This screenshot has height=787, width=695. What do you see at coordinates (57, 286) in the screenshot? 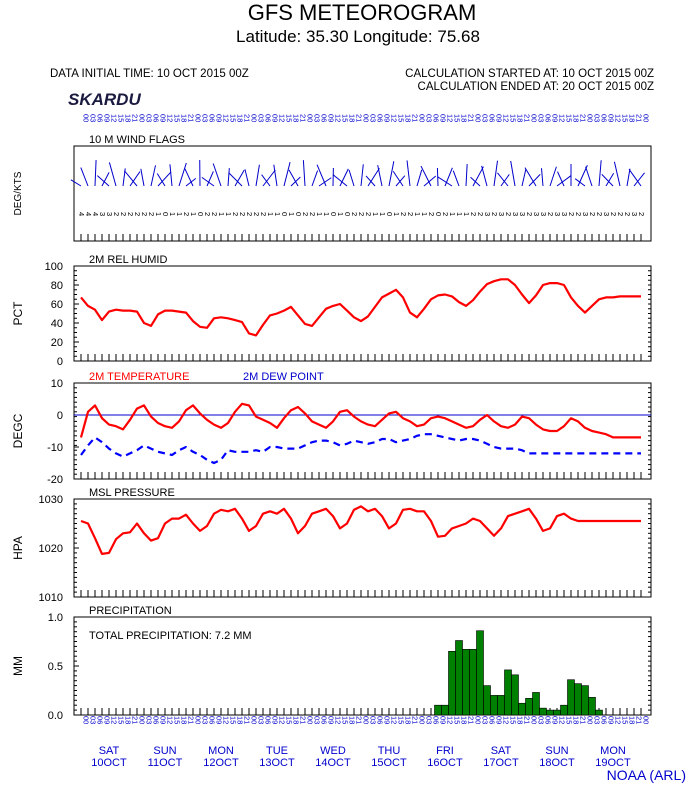
I see `y-tick-label: 80` at bounding box center [57, 286].